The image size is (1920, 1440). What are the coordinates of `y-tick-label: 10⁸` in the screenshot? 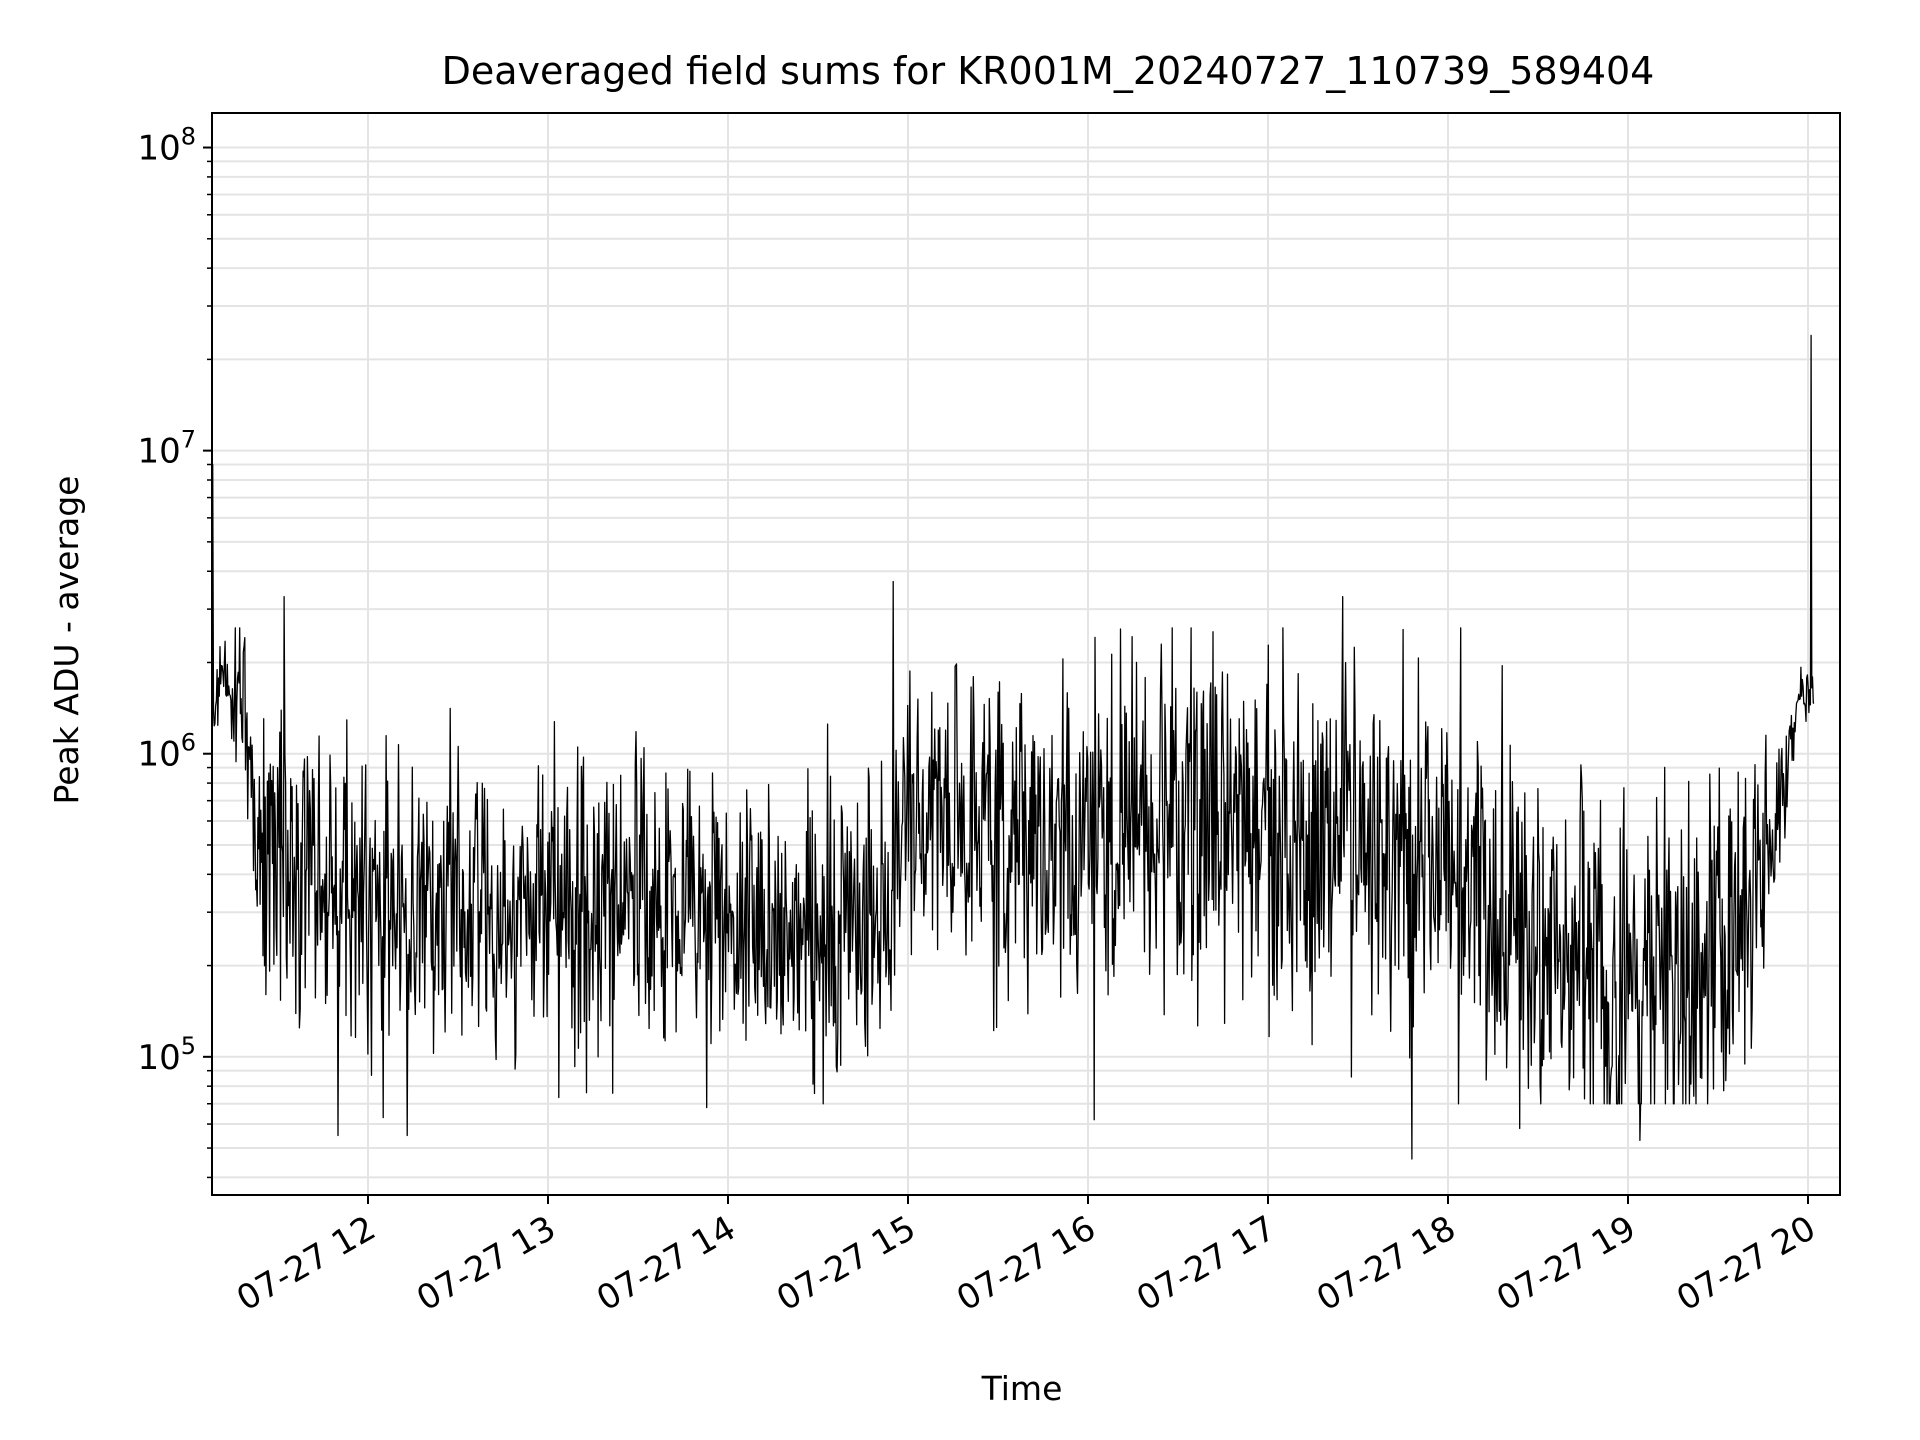 It's located at (166, 146).